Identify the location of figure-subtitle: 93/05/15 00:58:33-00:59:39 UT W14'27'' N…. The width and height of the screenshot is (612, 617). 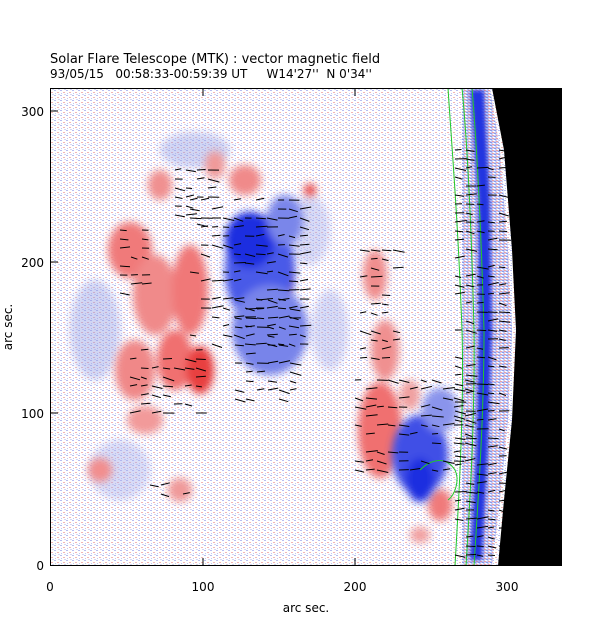
(211, 74).